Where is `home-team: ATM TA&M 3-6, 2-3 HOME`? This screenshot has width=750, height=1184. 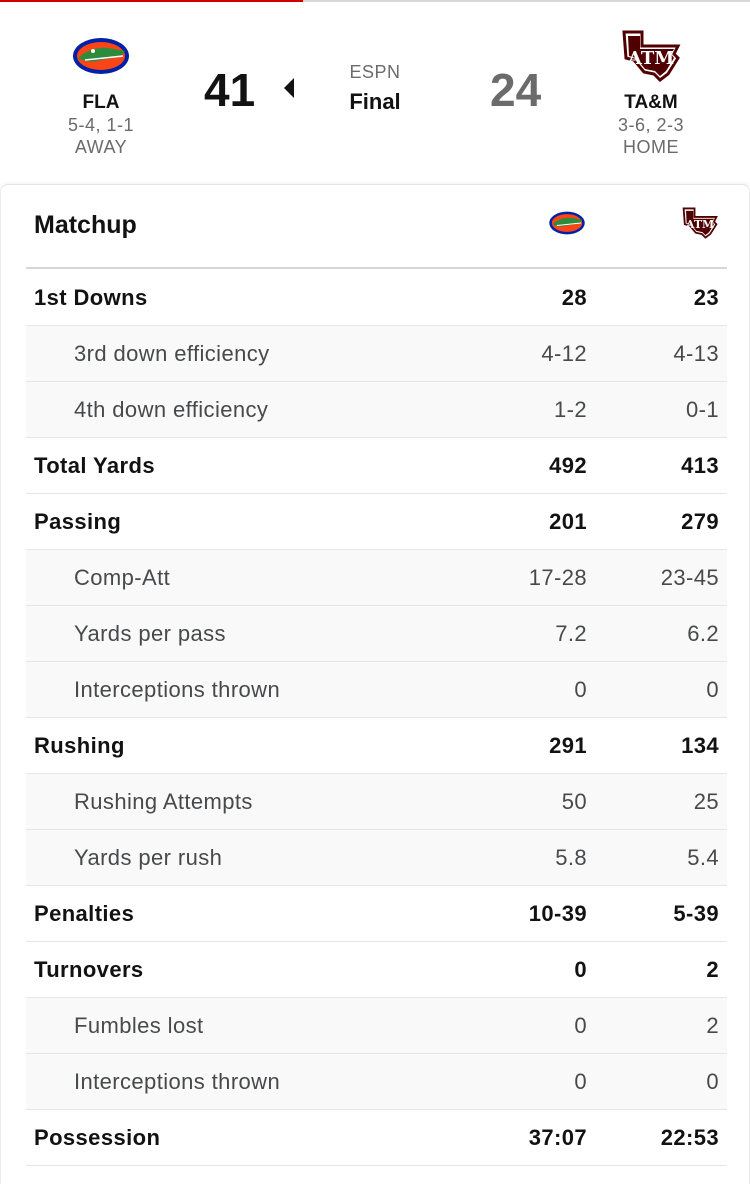 home-team: ATM TA&M 3-6, 2-3 HOME is located at coordinates (651, 94).